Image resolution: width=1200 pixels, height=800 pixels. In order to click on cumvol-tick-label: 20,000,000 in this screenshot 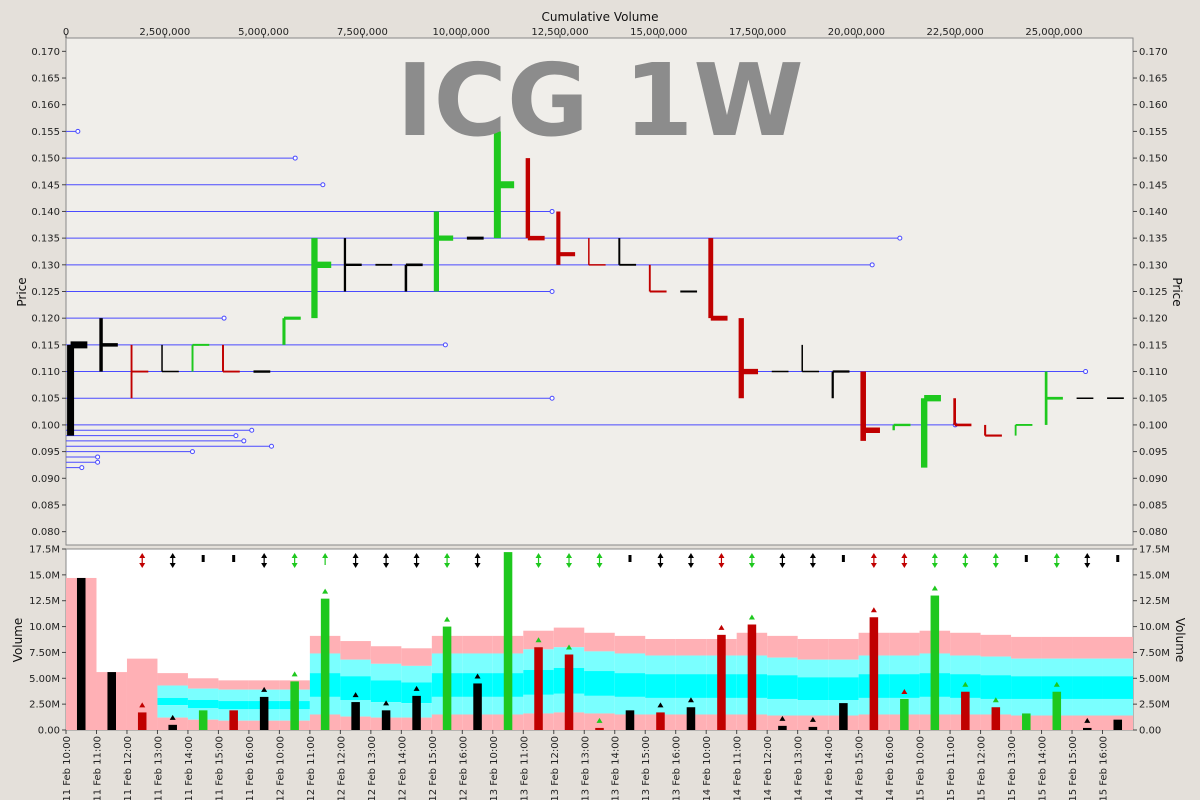, I will do `click(856, 32)`.